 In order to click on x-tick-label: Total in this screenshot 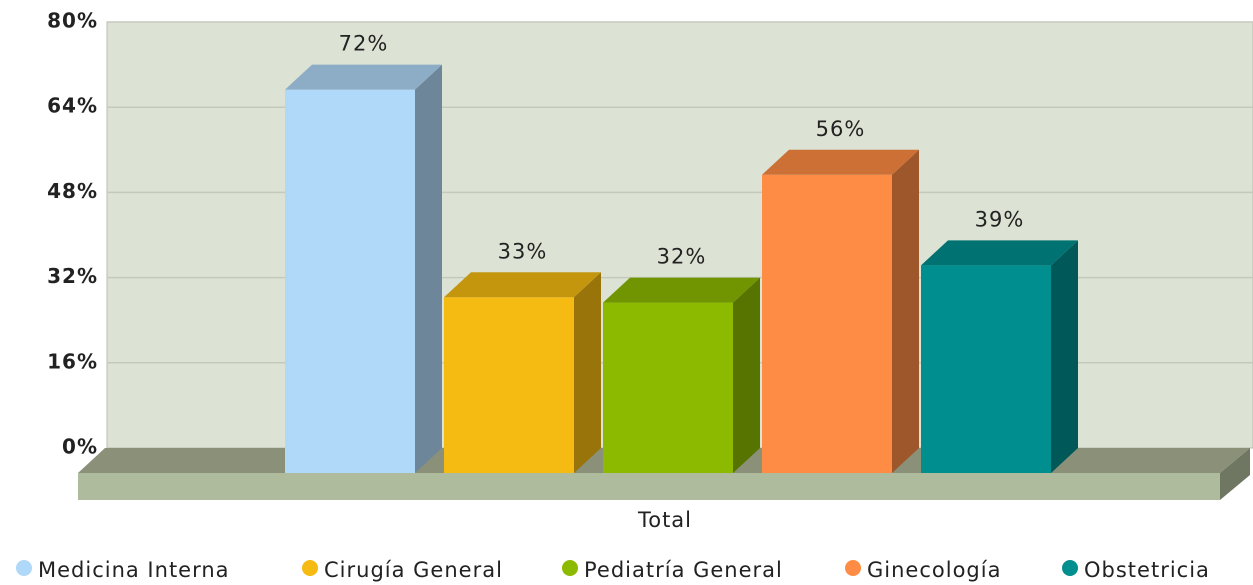, I will do `click(664, 520)`.